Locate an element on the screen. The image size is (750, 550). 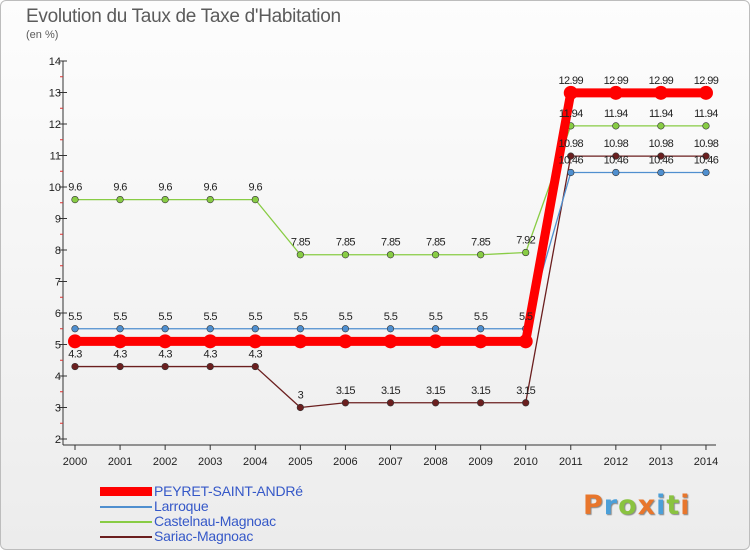
x-tick-label: 2004 is located at coordinates (255, 462).